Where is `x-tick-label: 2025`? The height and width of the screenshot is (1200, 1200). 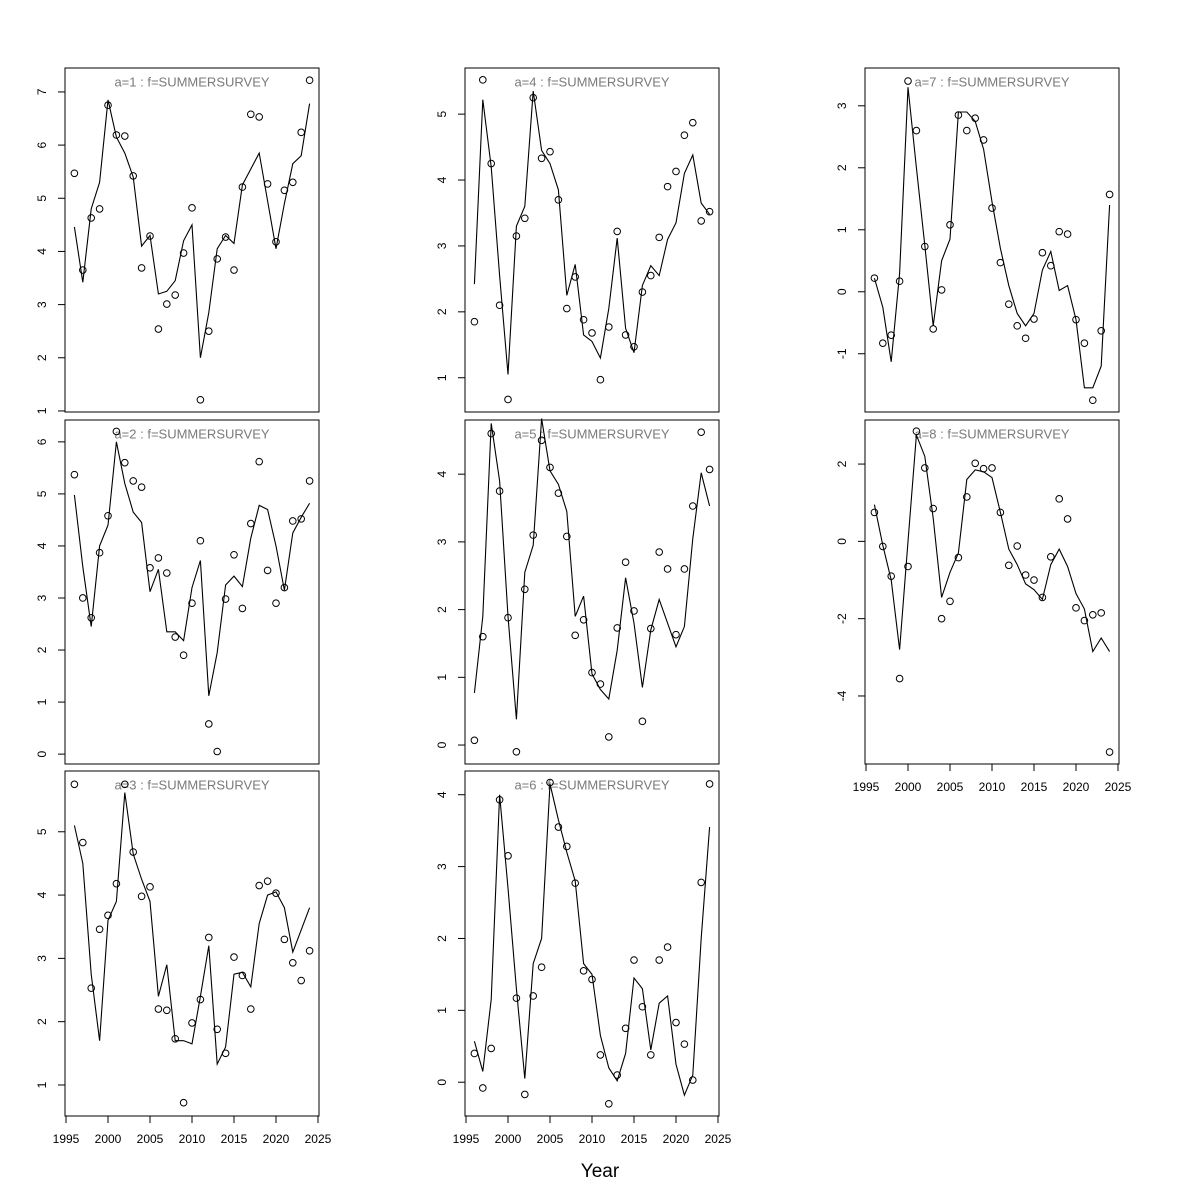
x-tick-label: 2025 is located at coordinates (1118, 787).